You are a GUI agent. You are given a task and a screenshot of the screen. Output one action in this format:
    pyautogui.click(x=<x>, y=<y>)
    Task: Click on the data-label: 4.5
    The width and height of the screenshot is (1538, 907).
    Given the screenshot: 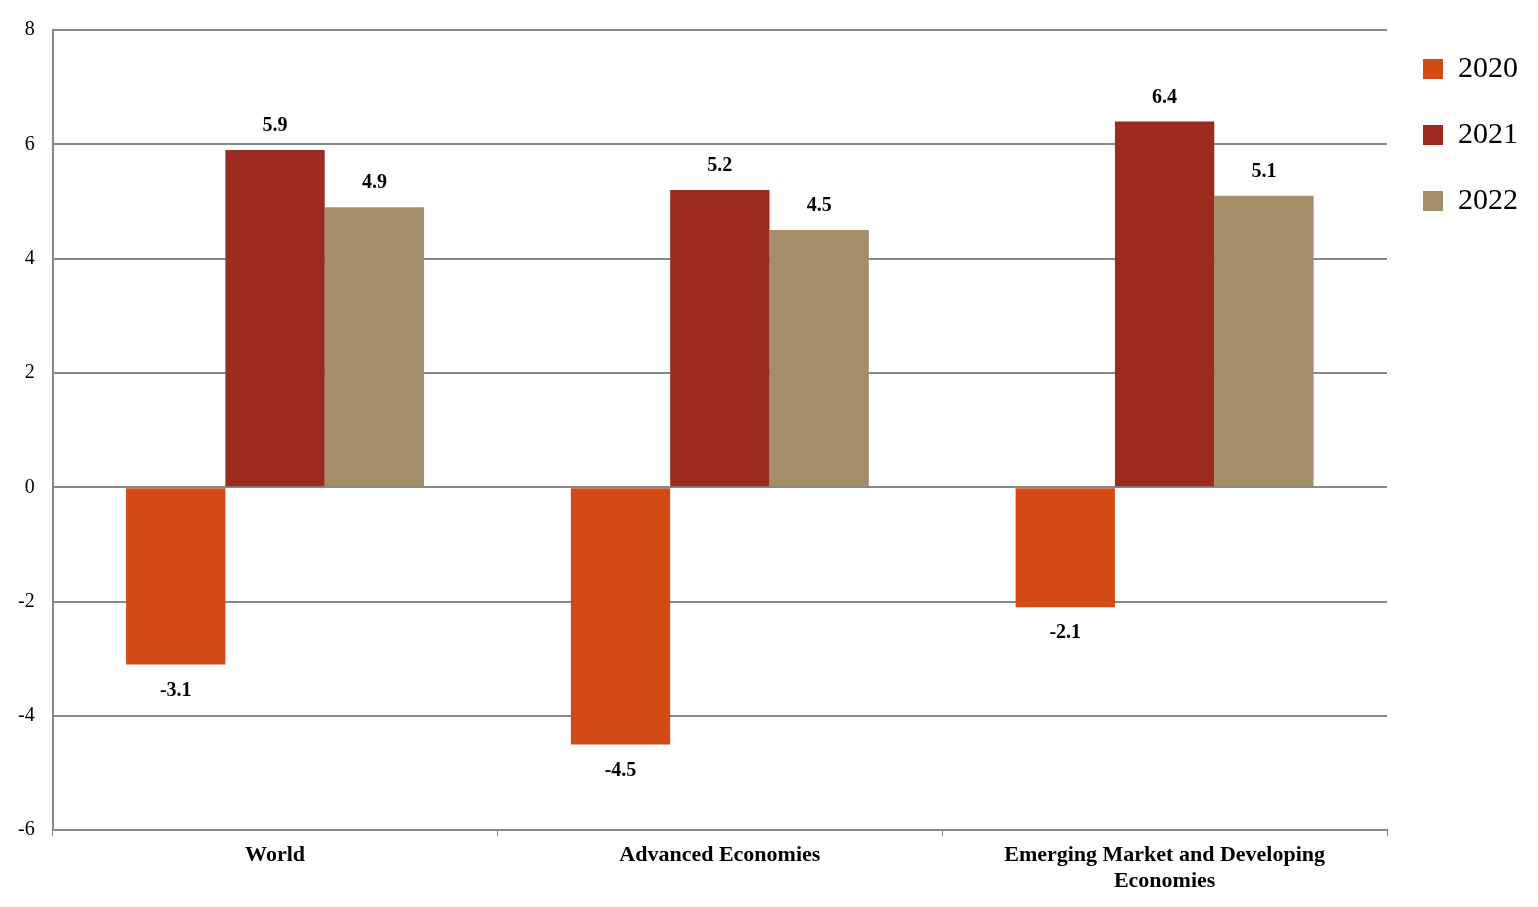 What is the action you would take?
    pyautogui.click(x=819, y=204)
    